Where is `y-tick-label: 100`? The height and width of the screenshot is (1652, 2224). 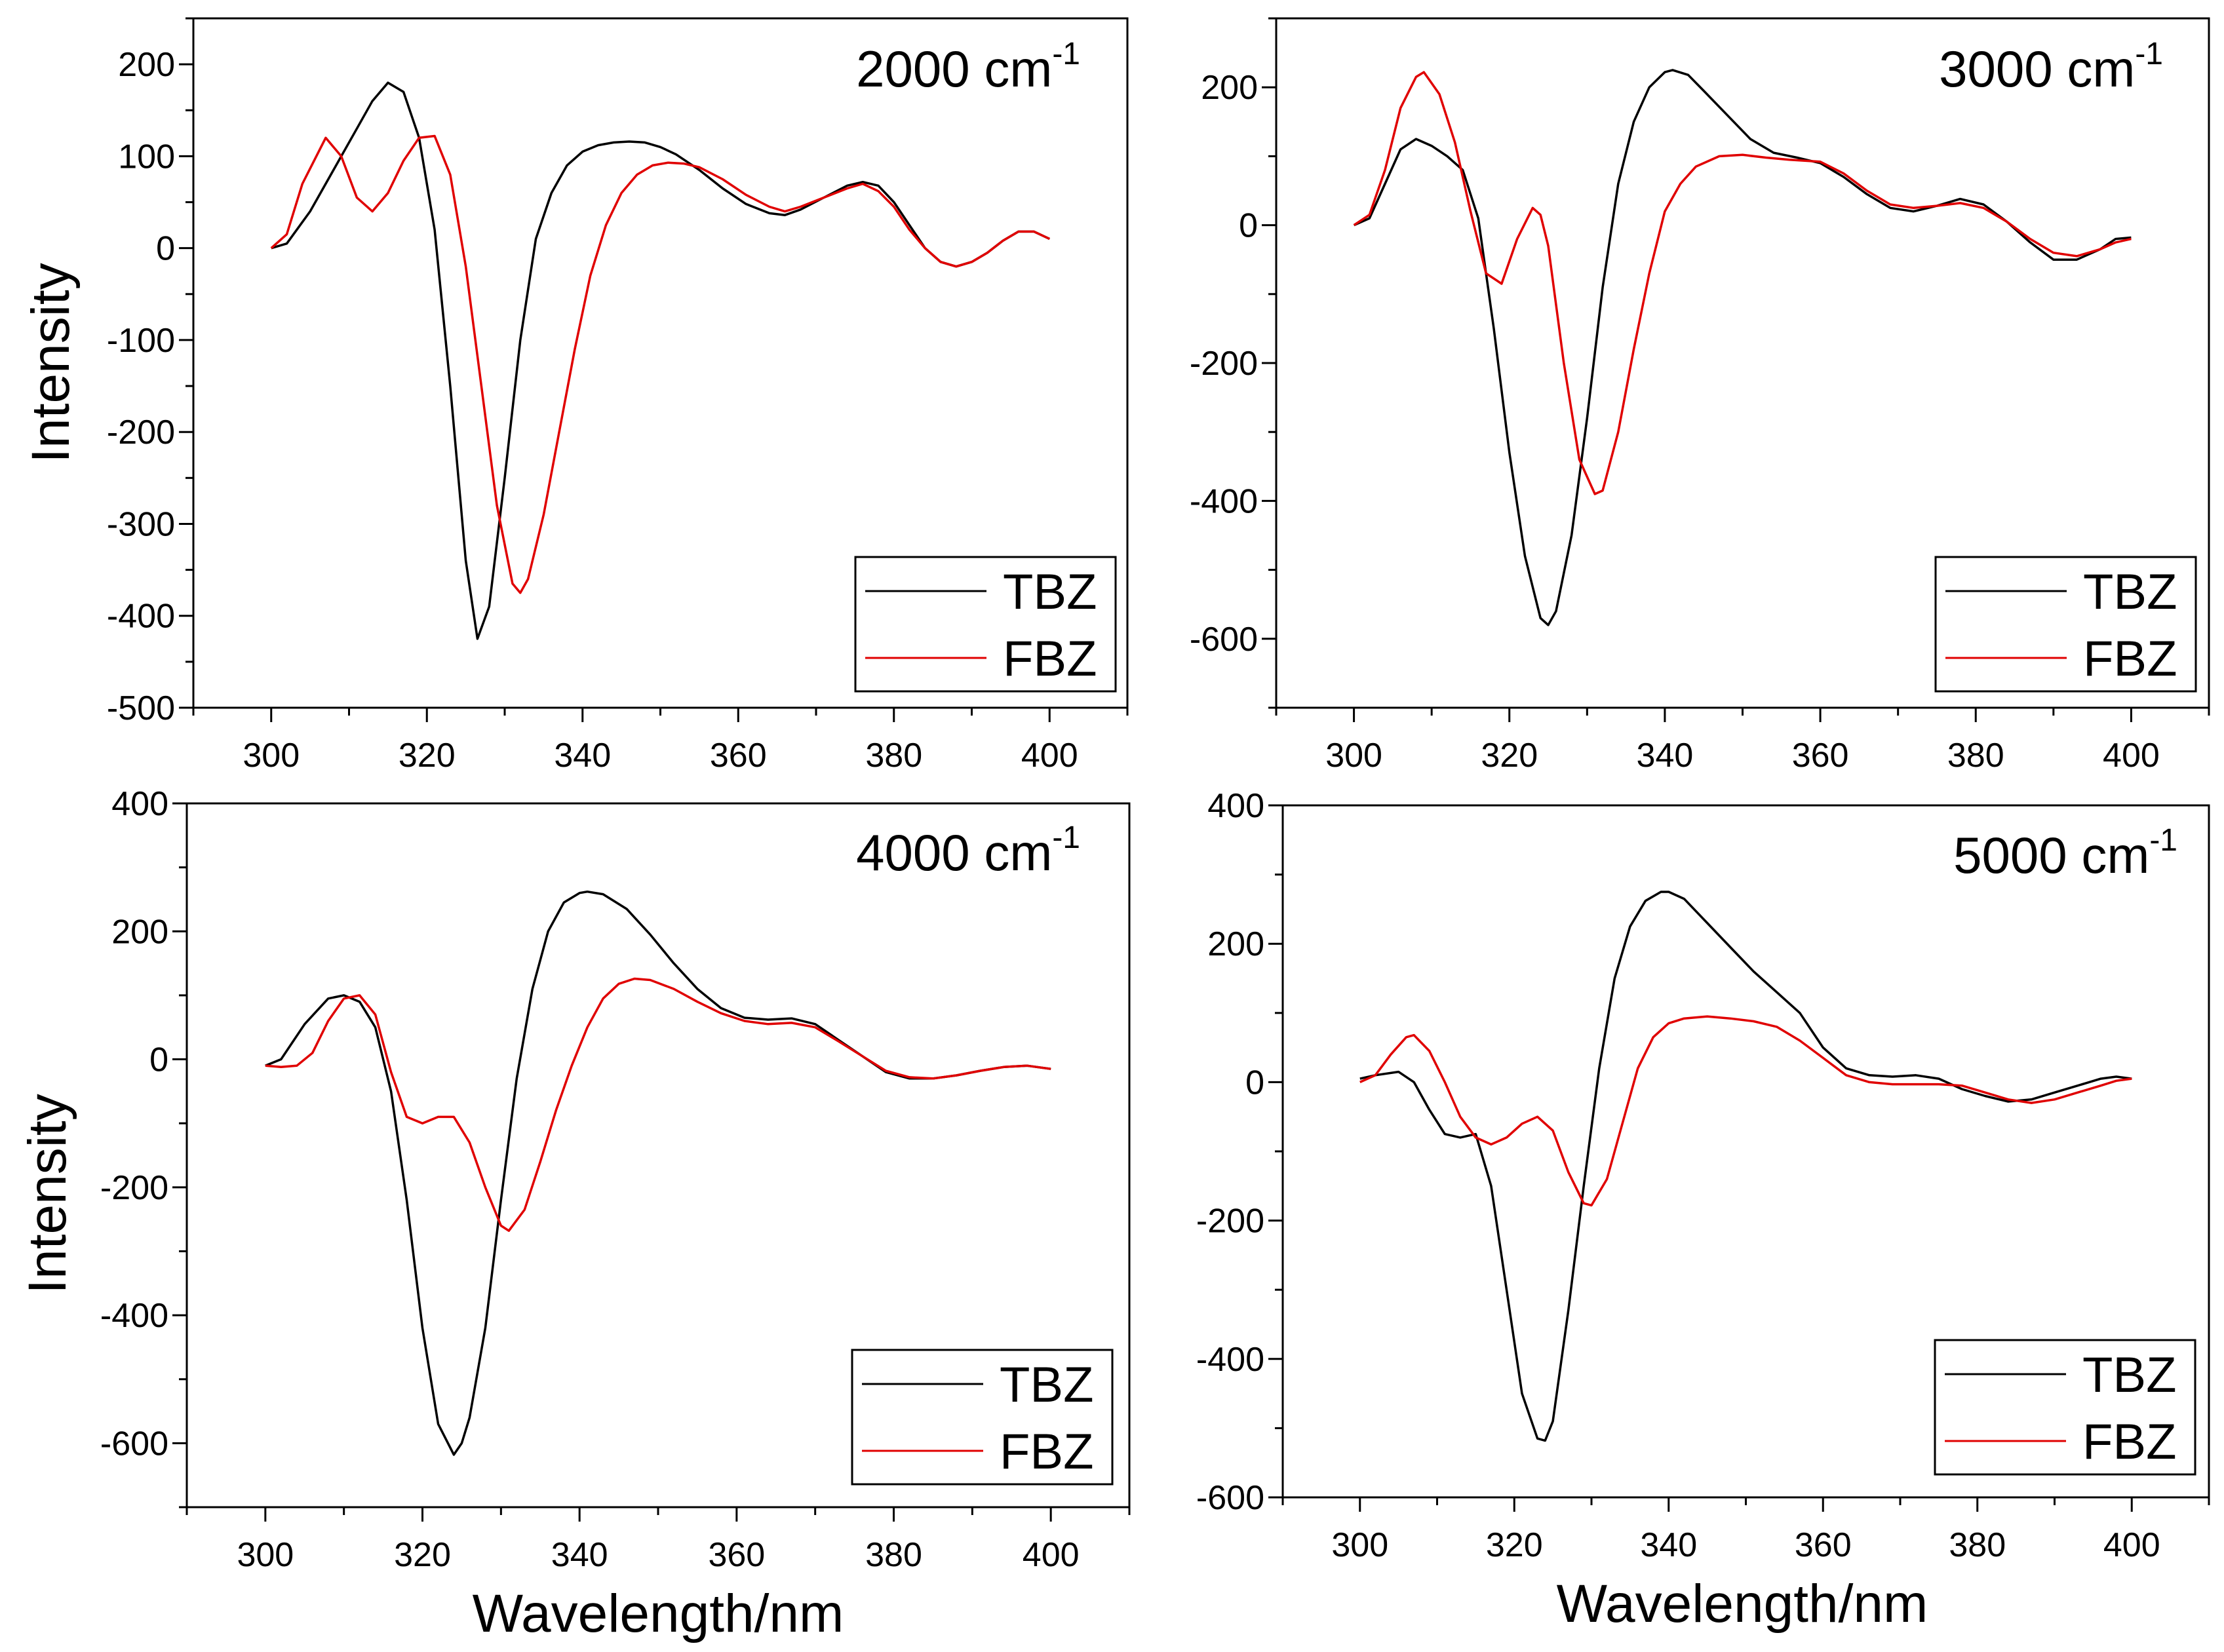 y-tick-label: 100 is located at coordinates (146, 157).